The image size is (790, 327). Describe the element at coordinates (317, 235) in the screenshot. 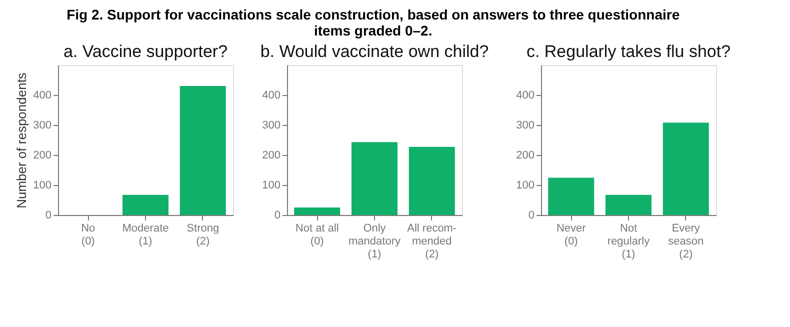

I see `x-tick-label: Not at all (0)` at that location.